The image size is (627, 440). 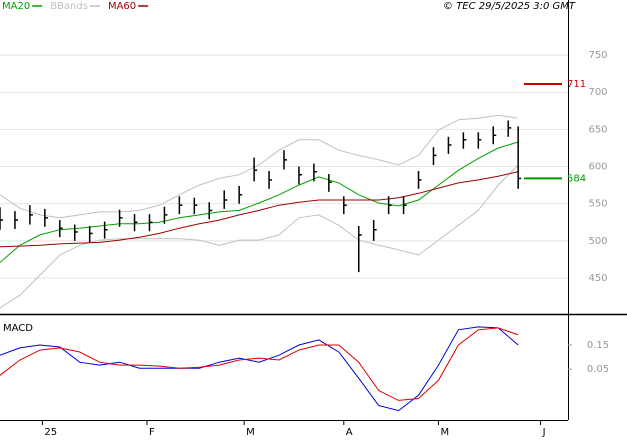 What do you see at coordinates (597, 204) in the screenshot?
I see `y-tick-label: 550` at bounding box center [597, 204].